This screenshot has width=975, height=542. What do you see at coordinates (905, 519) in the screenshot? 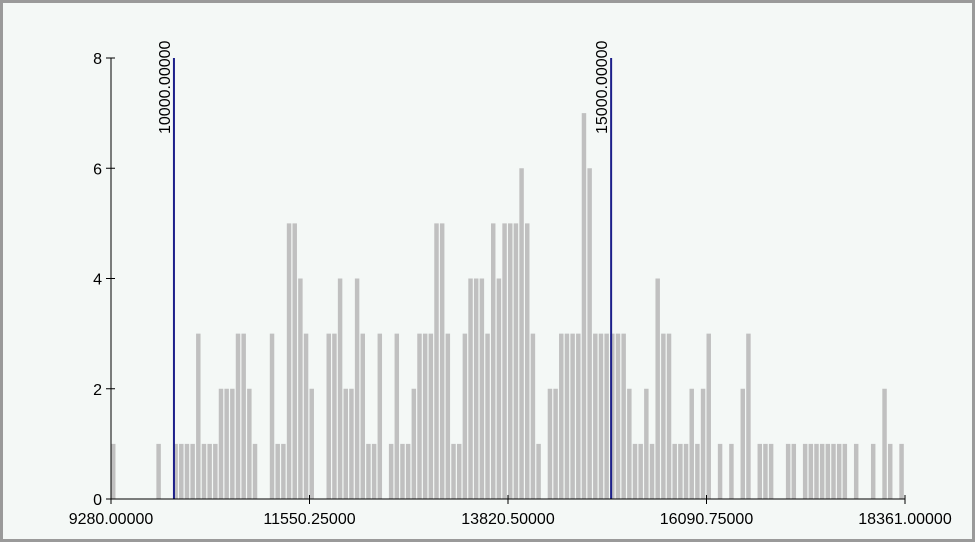
I see `x-tick-label: 18361.00000` at bounding box center [905, 519].